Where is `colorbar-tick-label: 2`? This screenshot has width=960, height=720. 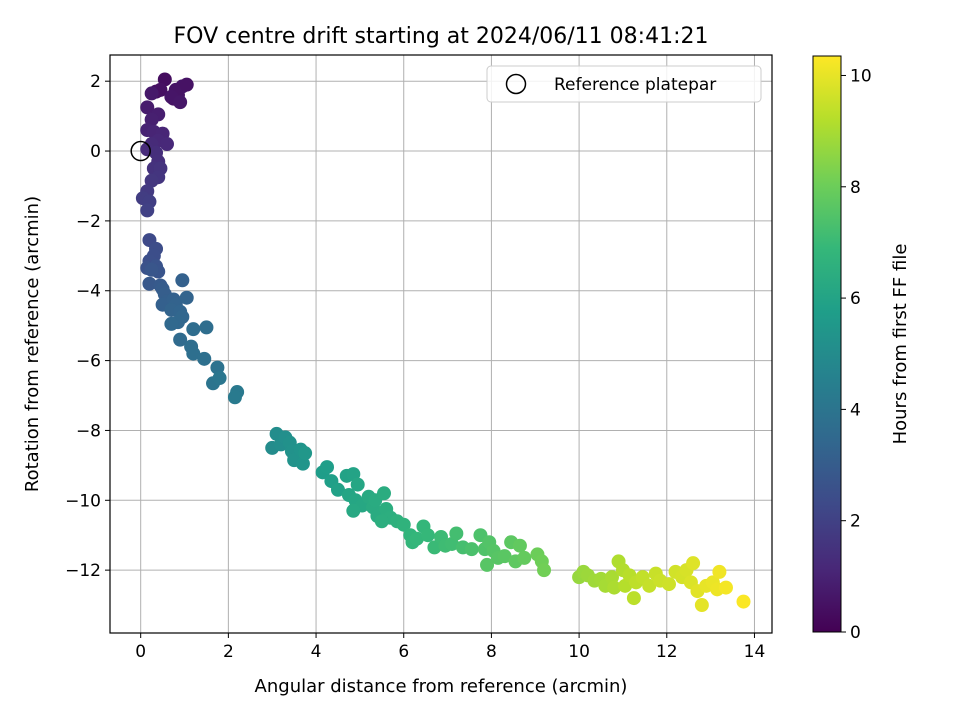 colorbar-tick-label: 2 is located at coordinates (855, 522).